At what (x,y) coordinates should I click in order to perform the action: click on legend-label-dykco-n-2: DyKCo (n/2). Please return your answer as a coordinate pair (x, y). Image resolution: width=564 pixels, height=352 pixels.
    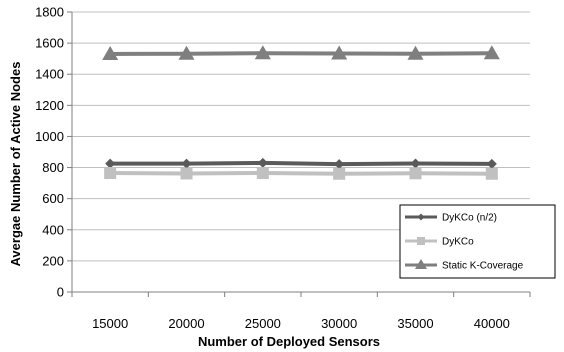
    Looking at the image, I should click on (469, 218).